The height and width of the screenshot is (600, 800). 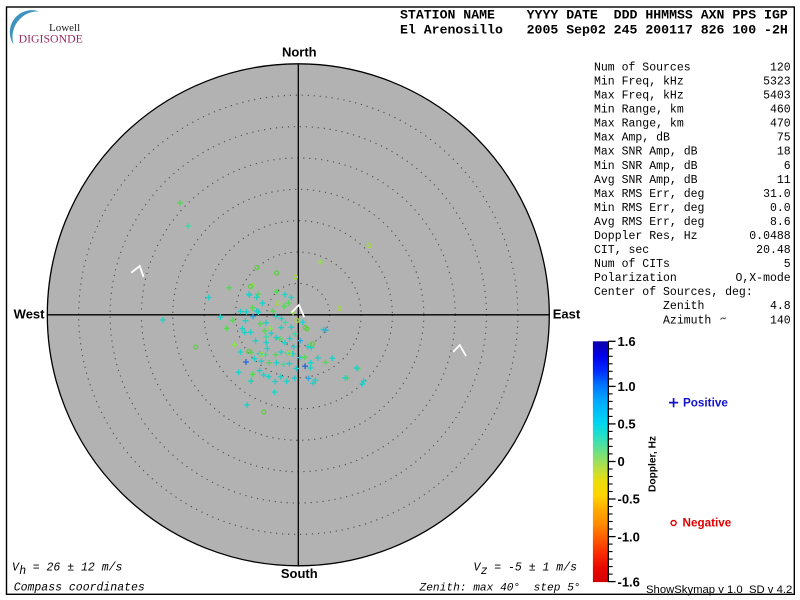 What do you see at coordinates (632, 138) in the screenshot?
I see `svg-text: Max Amp, dB` at bounding box center [632, 138].